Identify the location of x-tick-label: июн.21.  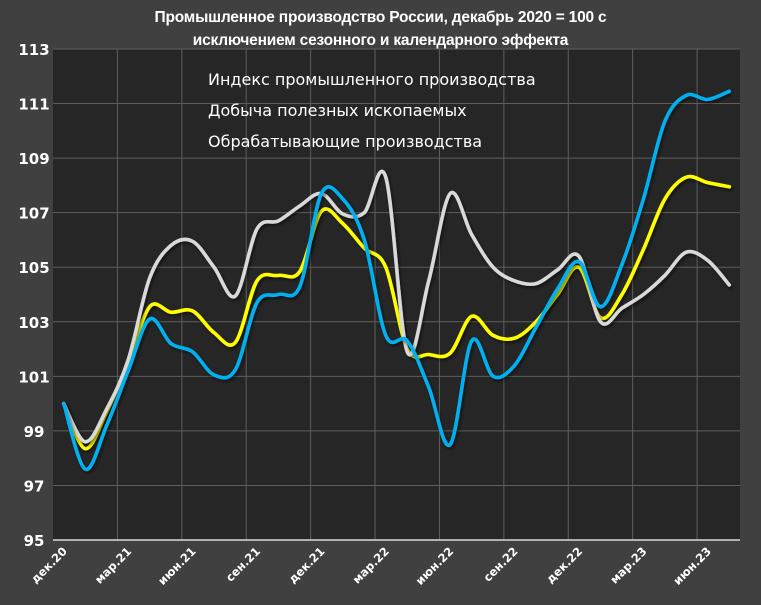
(177, 566).